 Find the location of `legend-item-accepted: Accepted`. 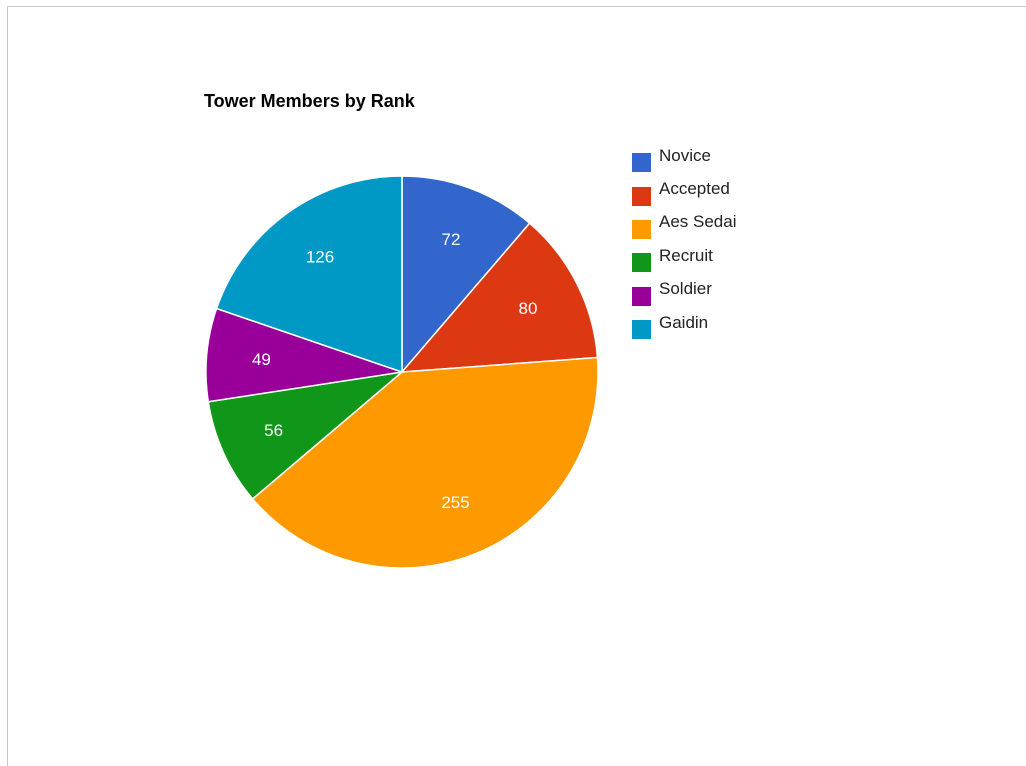

legend-item-accepted: Accepted is located at coordinates (684, 195).